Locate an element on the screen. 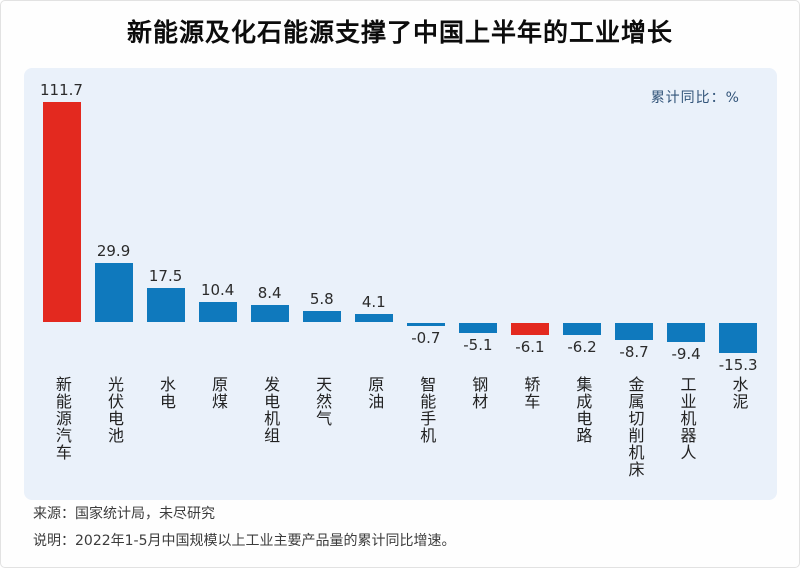 The image size is (800, 568). bar-column: -15.3 水泥 is located at coordinates (738, 284).